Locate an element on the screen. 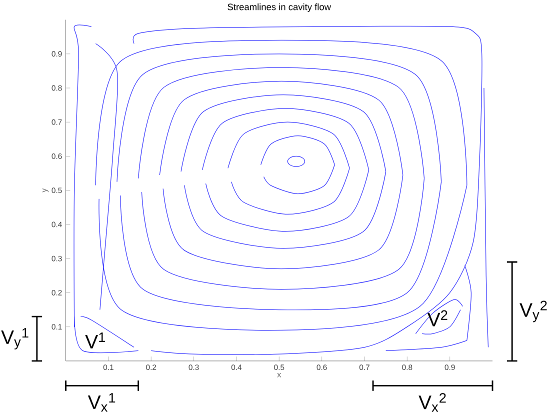  y-axis-title: y is located at coordinates (45, 190).